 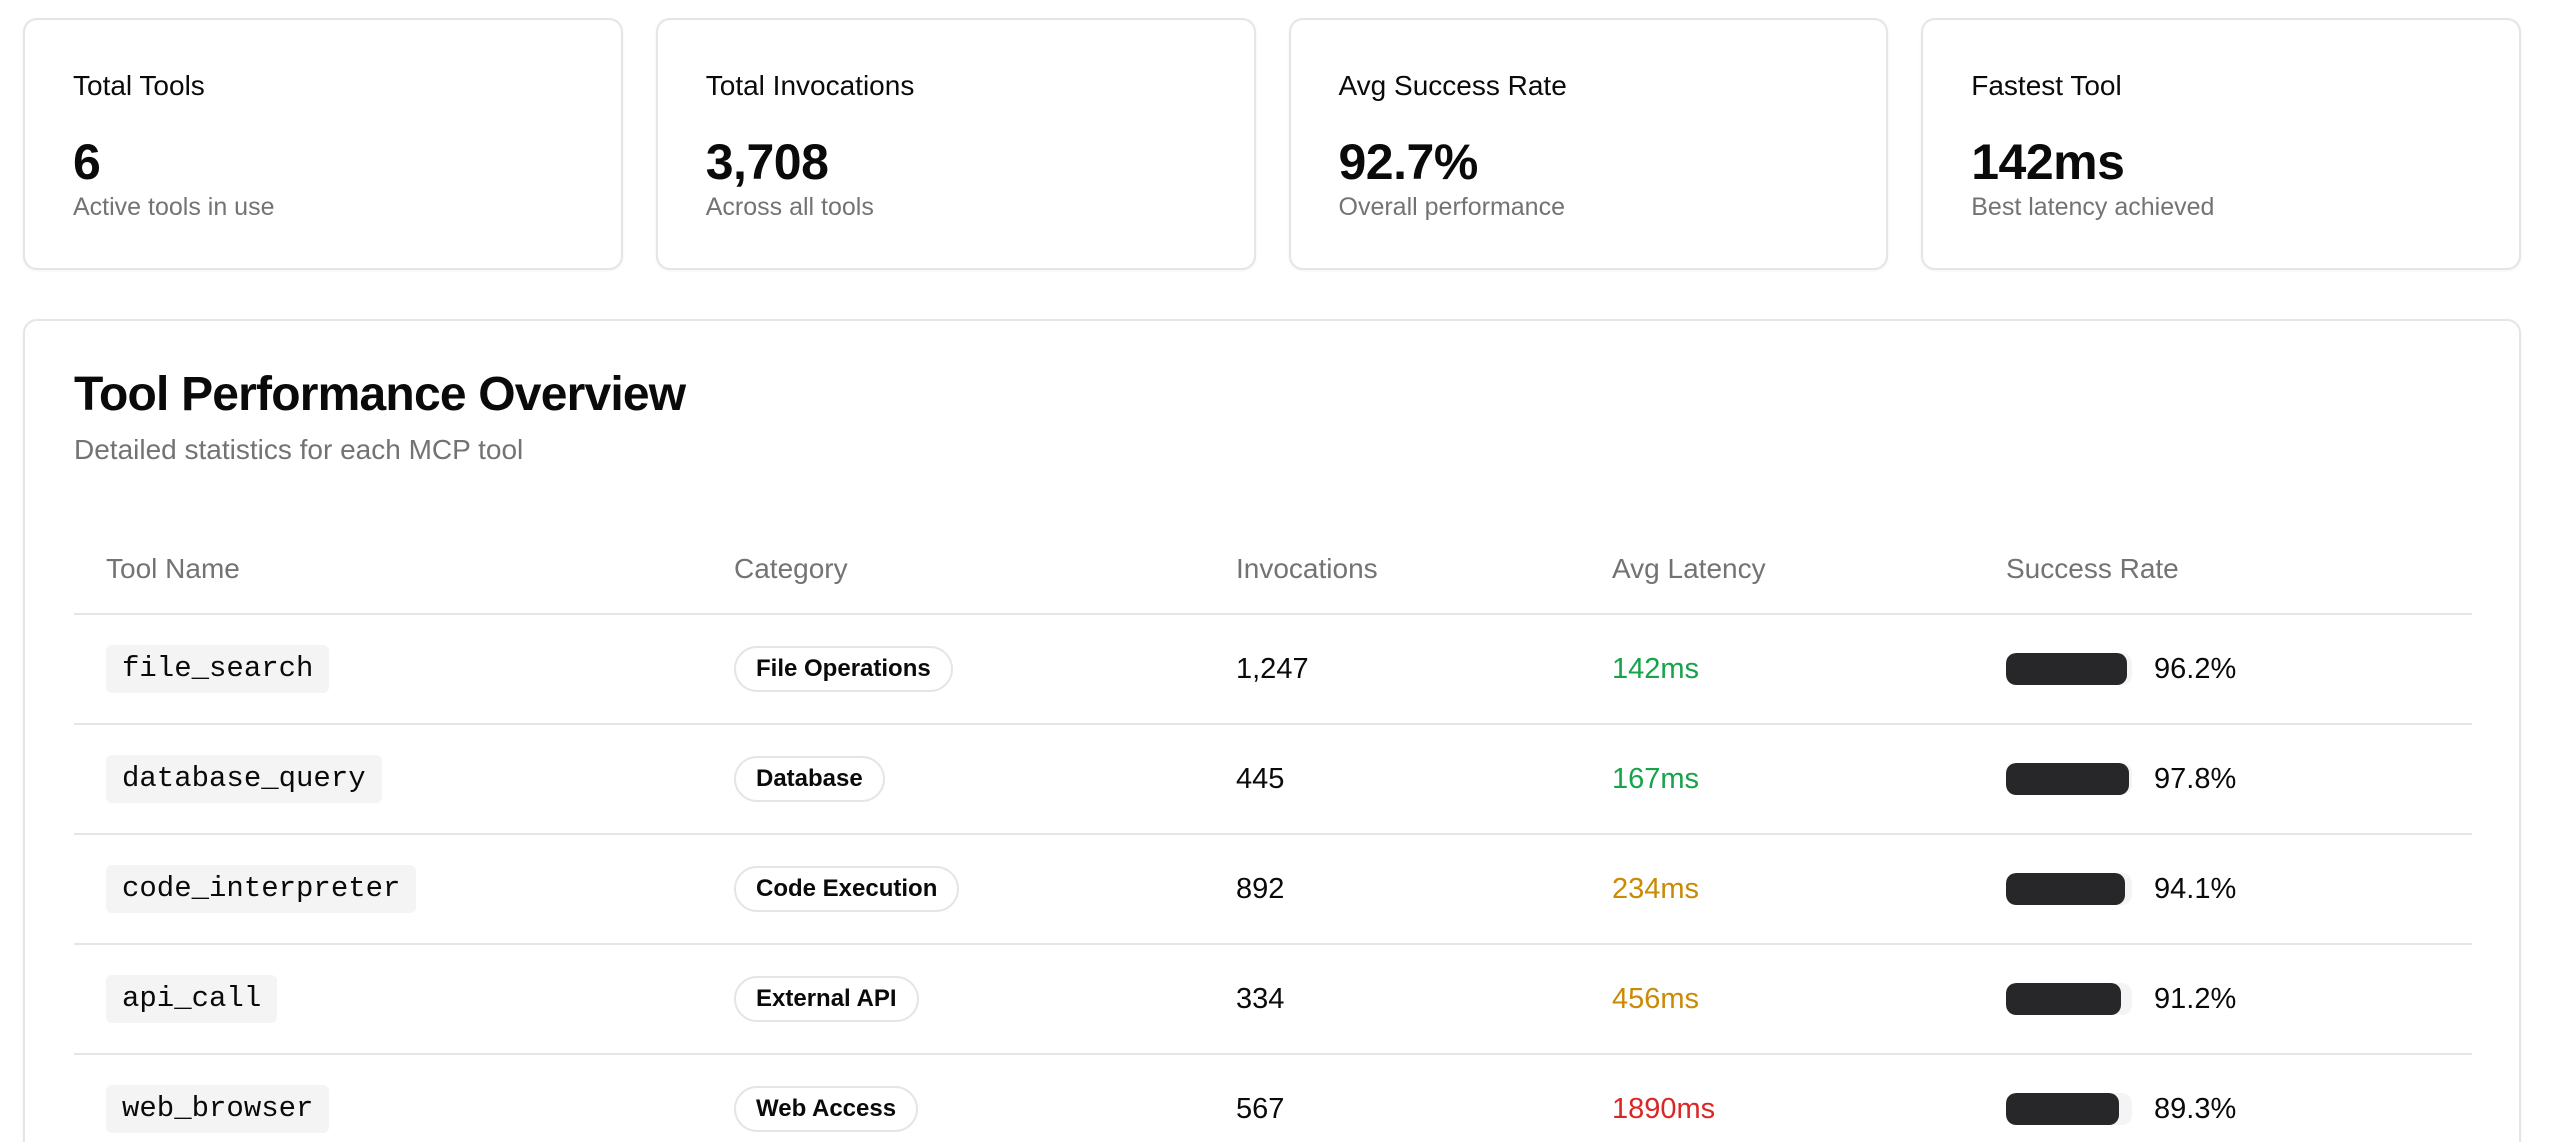 What do you see at coordinates (810, 85) in the screenshot?
I see `stat-title: Total Invocations` at bounding box center [810, 85].